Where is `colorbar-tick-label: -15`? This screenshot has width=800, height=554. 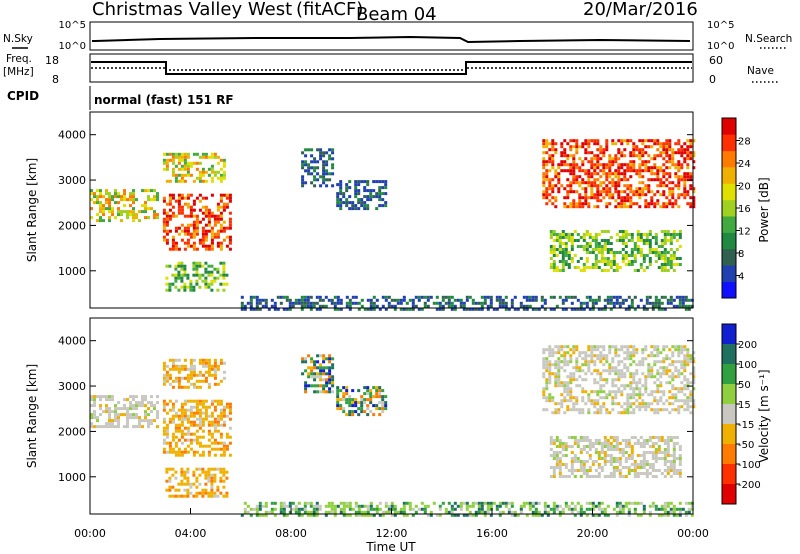 colorbar-tick-label: -15 is located at coordinates (746, 425).